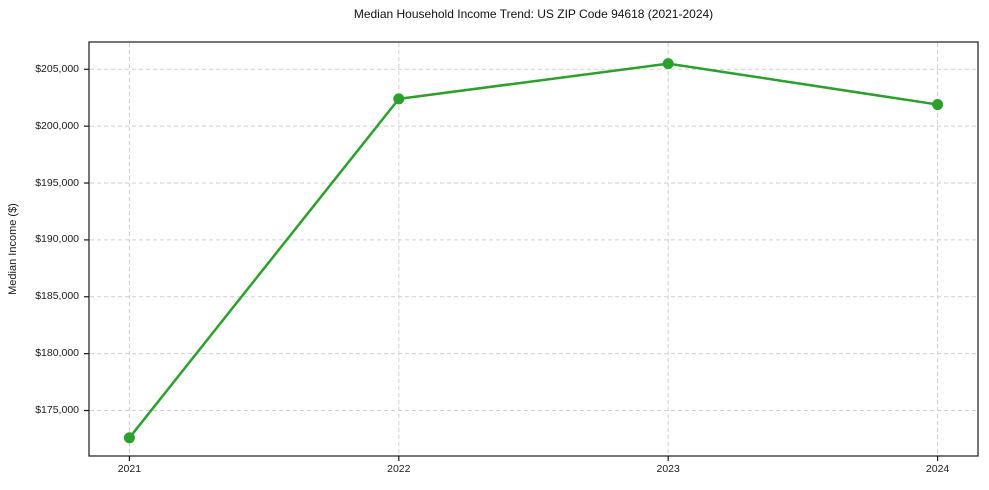 Image resolution: width=989 pixels, height=490 pixels. What do you see at coordinates (129, 469) in the screenshot?
I see `x-tick-label: 2021` at bounding box center [129, 469].